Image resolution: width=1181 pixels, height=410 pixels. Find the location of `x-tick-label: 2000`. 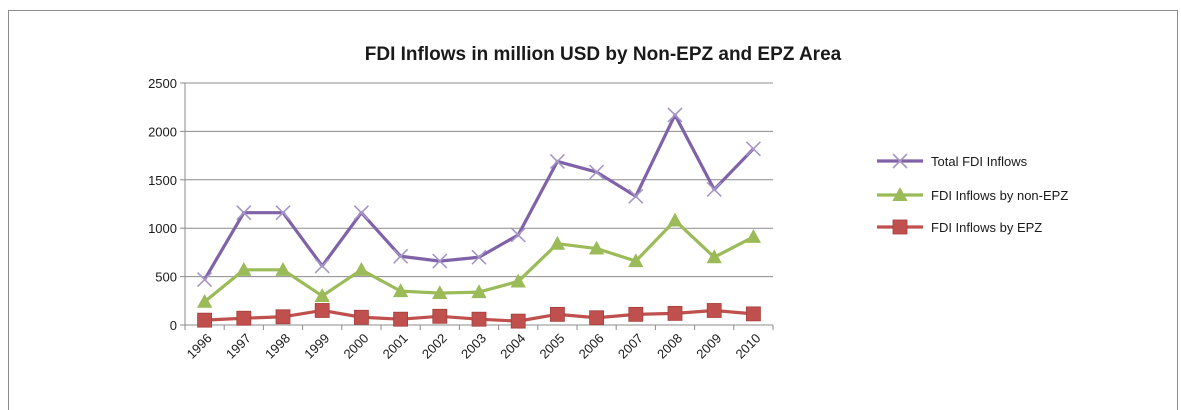

x-tick-label: 2000 is located at coordinates (355, 346).